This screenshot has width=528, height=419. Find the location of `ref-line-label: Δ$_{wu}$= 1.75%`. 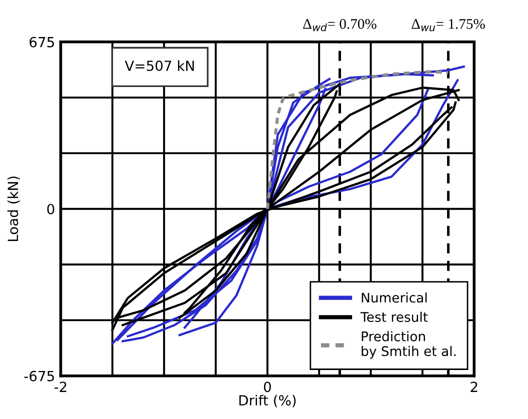

ref-line-label: Δ$_{wu}$= 1.75% is located at coordinates (448, 25).